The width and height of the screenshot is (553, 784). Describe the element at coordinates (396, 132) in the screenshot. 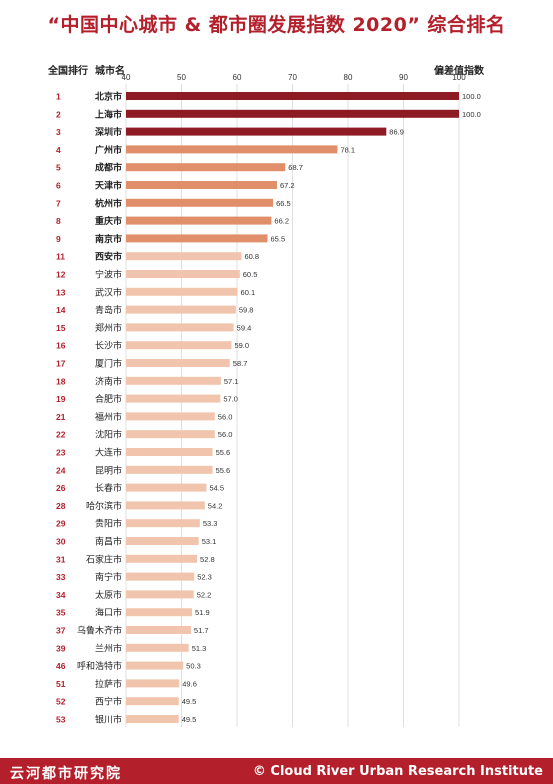

I see `value-label: 86.9` at that location.